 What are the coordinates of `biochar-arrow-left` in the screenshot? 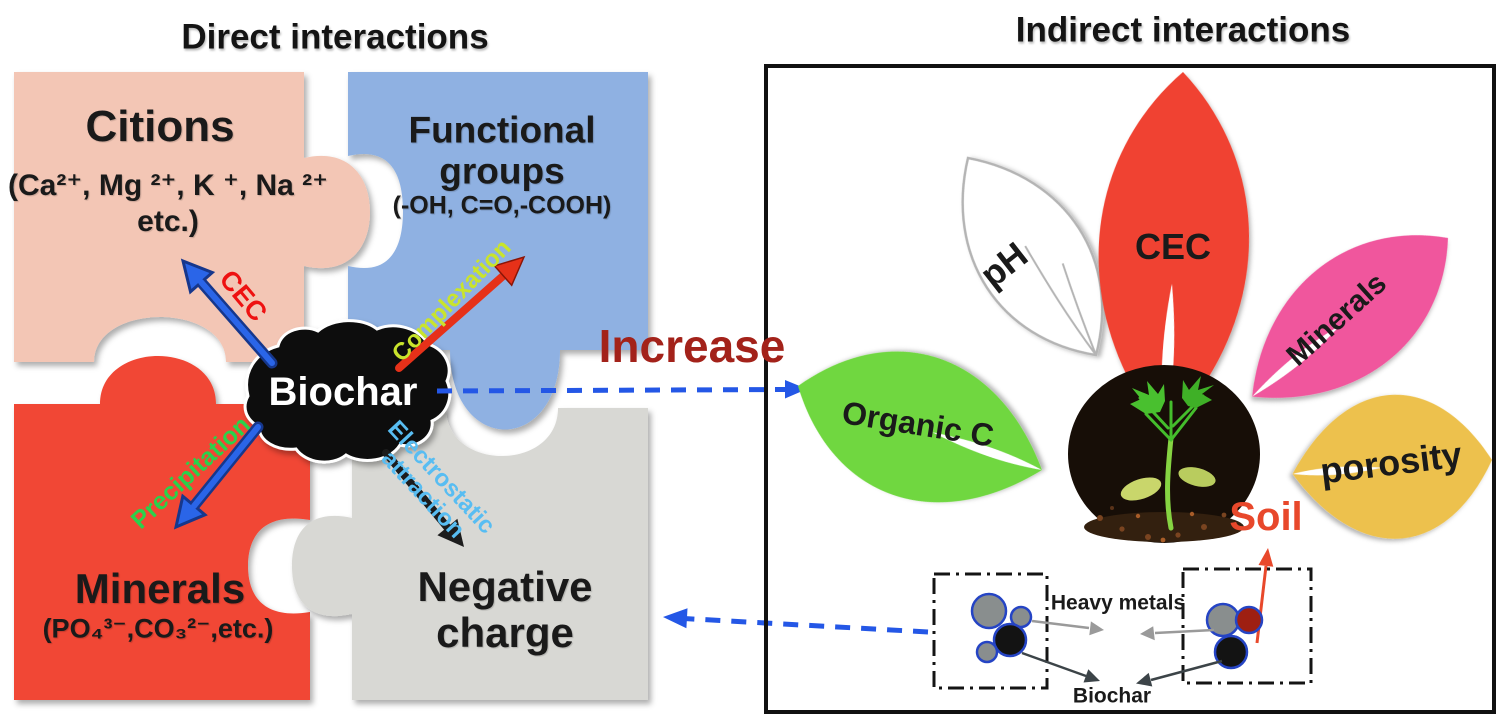 It's located at (1060, 667).